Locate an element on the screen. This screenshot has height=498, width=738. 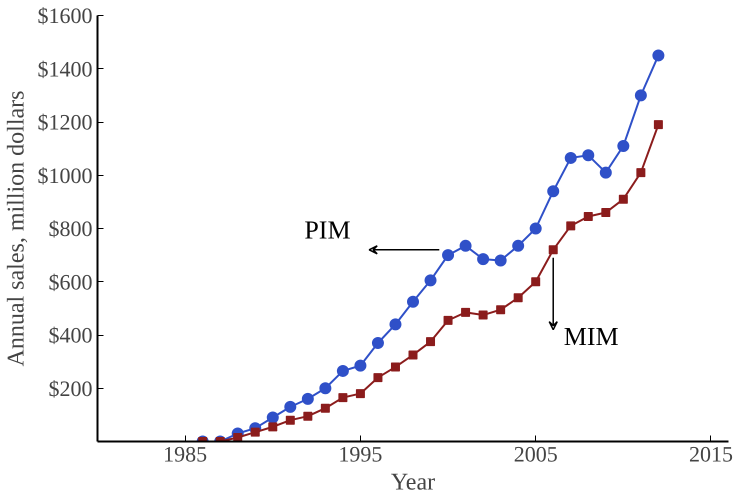
y-tick-label: $600 is located at coordinates (70, 281).